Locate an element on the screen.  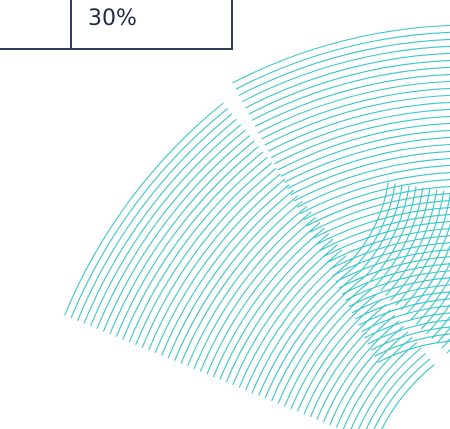
table-fragment: 30% is located at coordinates (116, 25).